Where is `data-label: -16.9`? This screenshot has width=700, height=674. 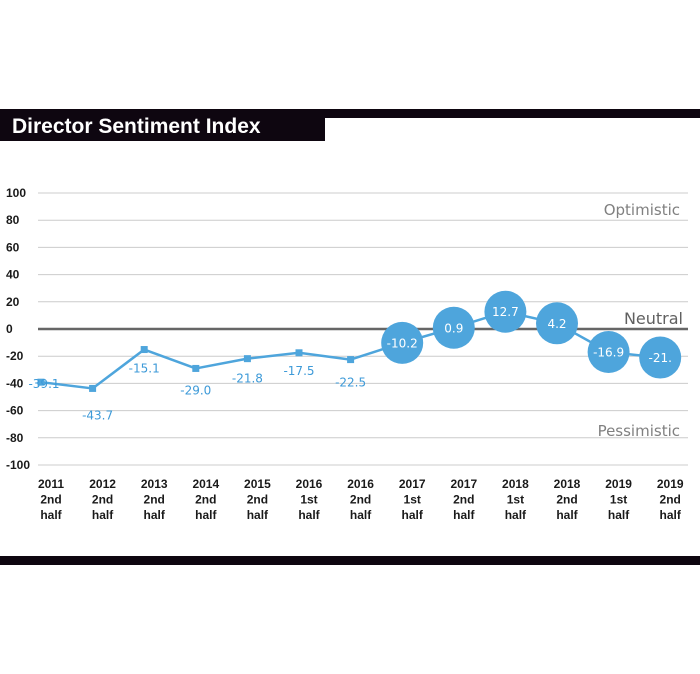
data-label: -16.9 is located at coordinates (608, 352).